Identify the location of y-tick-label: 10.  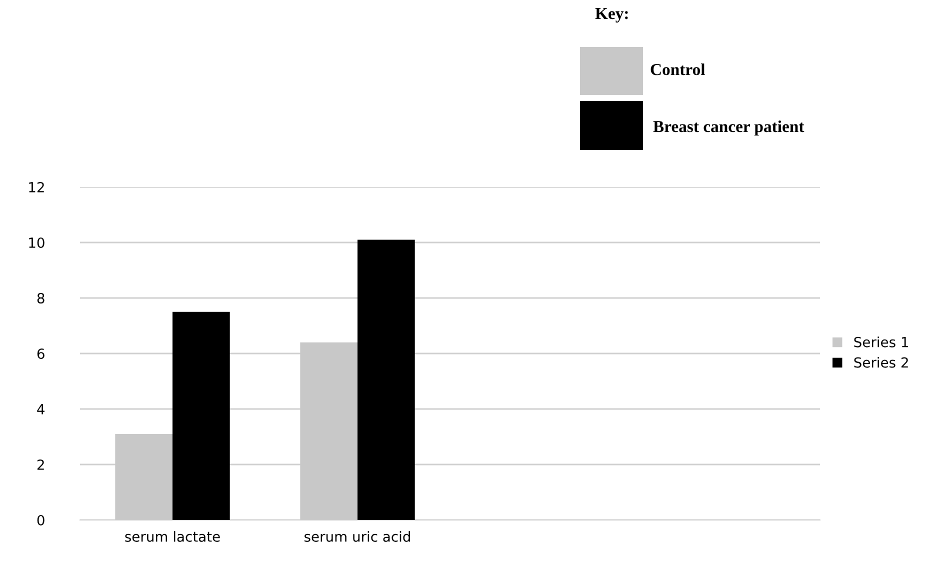
(36, 242).